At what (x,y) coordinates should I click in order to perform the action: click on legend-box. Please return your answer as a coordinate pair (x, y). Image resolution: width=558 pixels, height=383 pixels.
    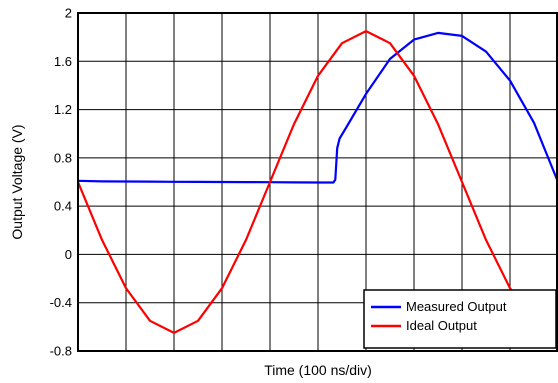
    Looking at the image, I should click on (460, 319).